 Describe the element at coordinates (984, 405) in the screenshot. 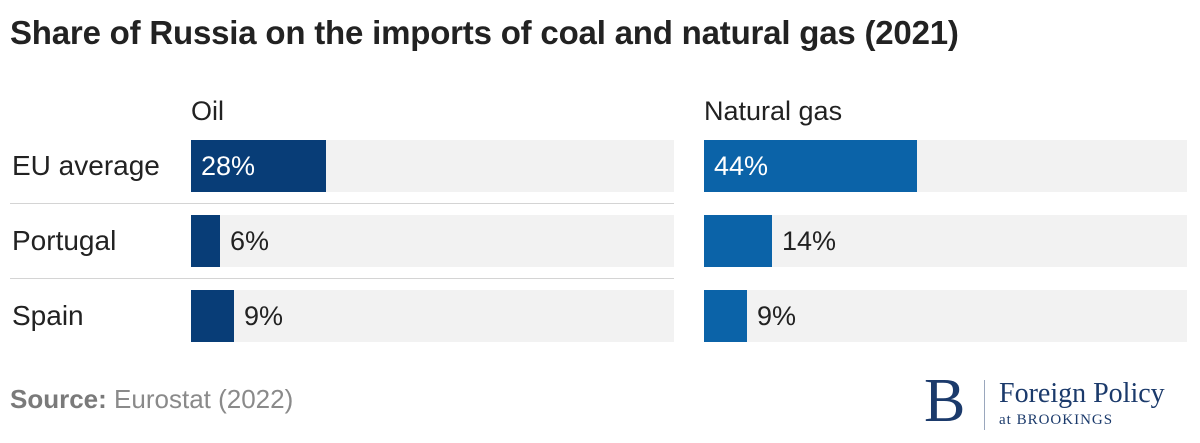

I see `logo-divider` at that location.